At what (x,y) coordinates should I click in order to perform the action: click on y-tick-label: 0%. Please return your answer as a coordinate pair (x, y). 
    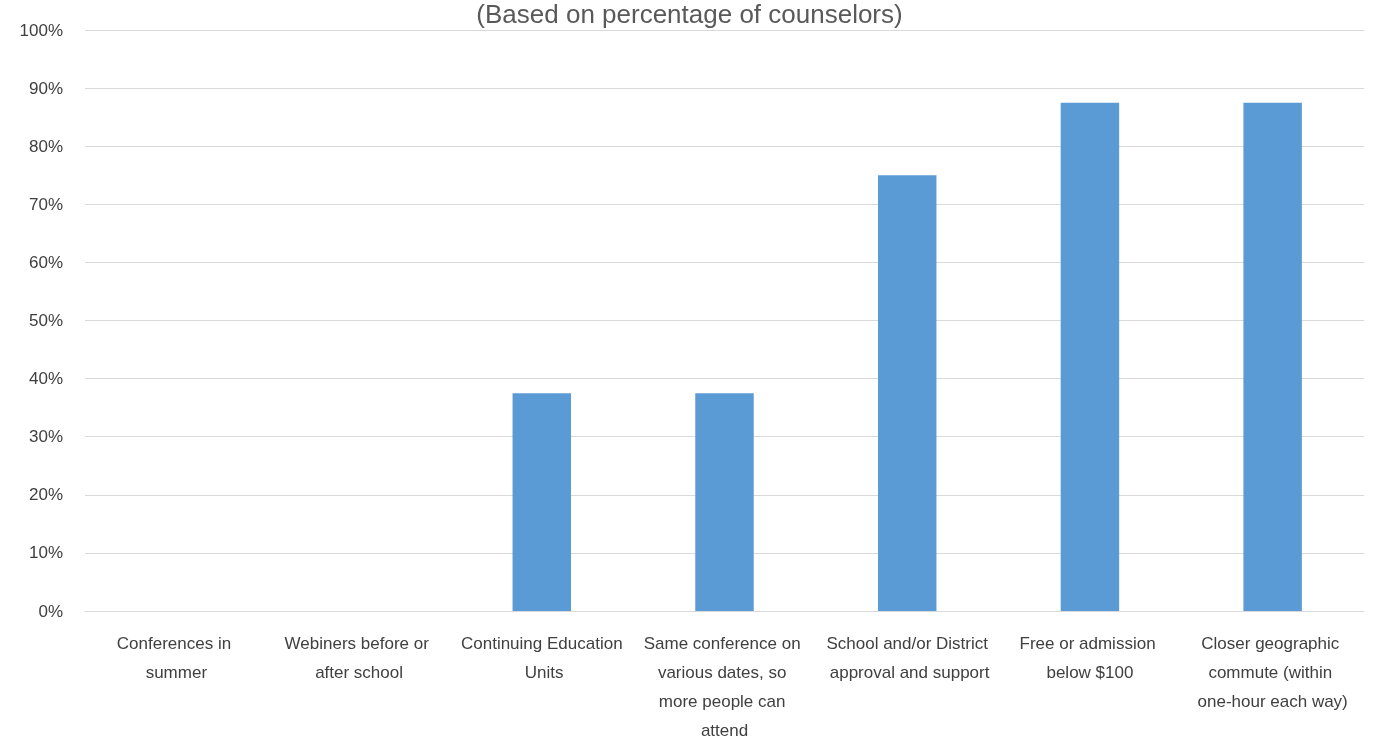
    Looking at the image, I should click on (50, 611).